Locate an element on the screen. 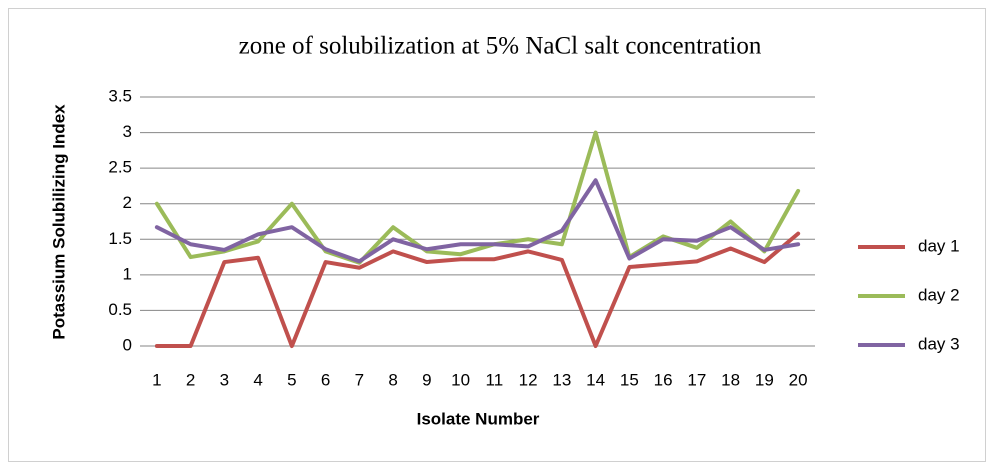  x-tick-label: 2 is located at coordinates (190, 379).